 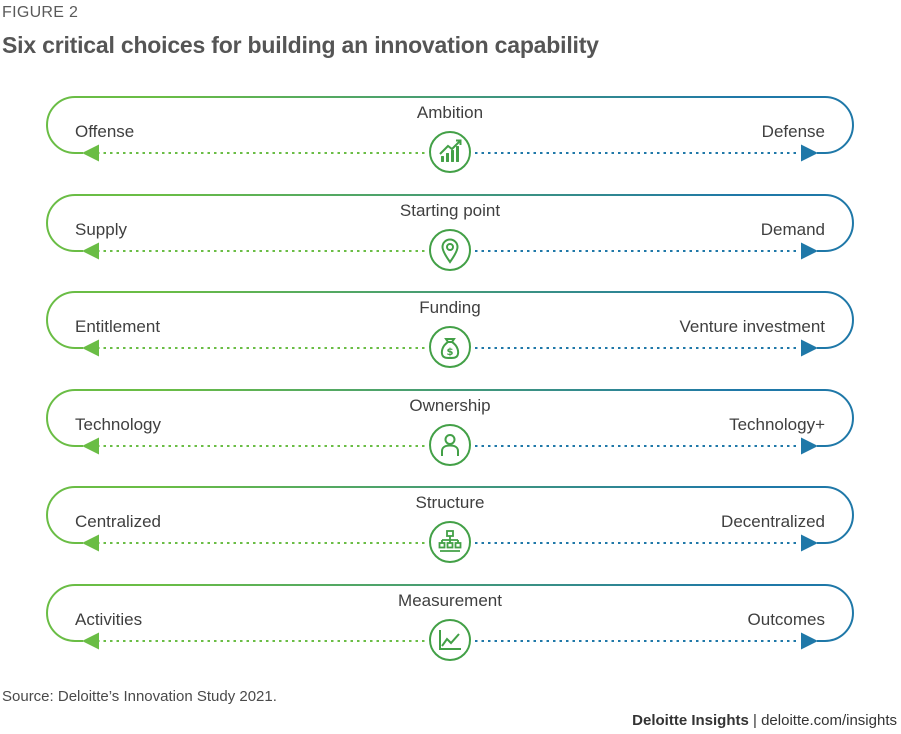 I want to click on location-pin-icon, so click(x=450, y=249).